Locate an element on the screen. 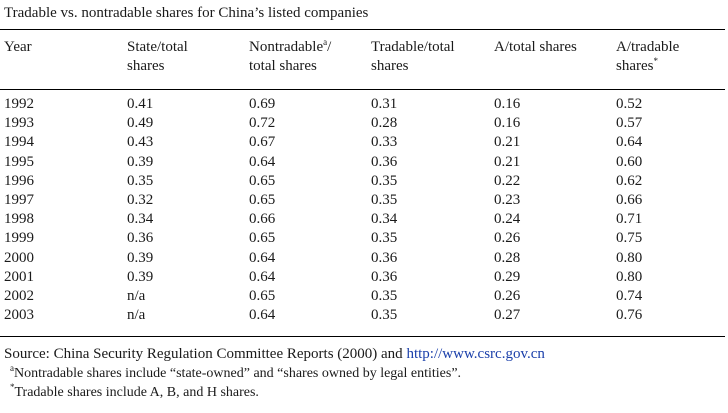 The height and width of the screenshot is (413, 728). cell-year: 1992 is located at coordinates (19, 104).